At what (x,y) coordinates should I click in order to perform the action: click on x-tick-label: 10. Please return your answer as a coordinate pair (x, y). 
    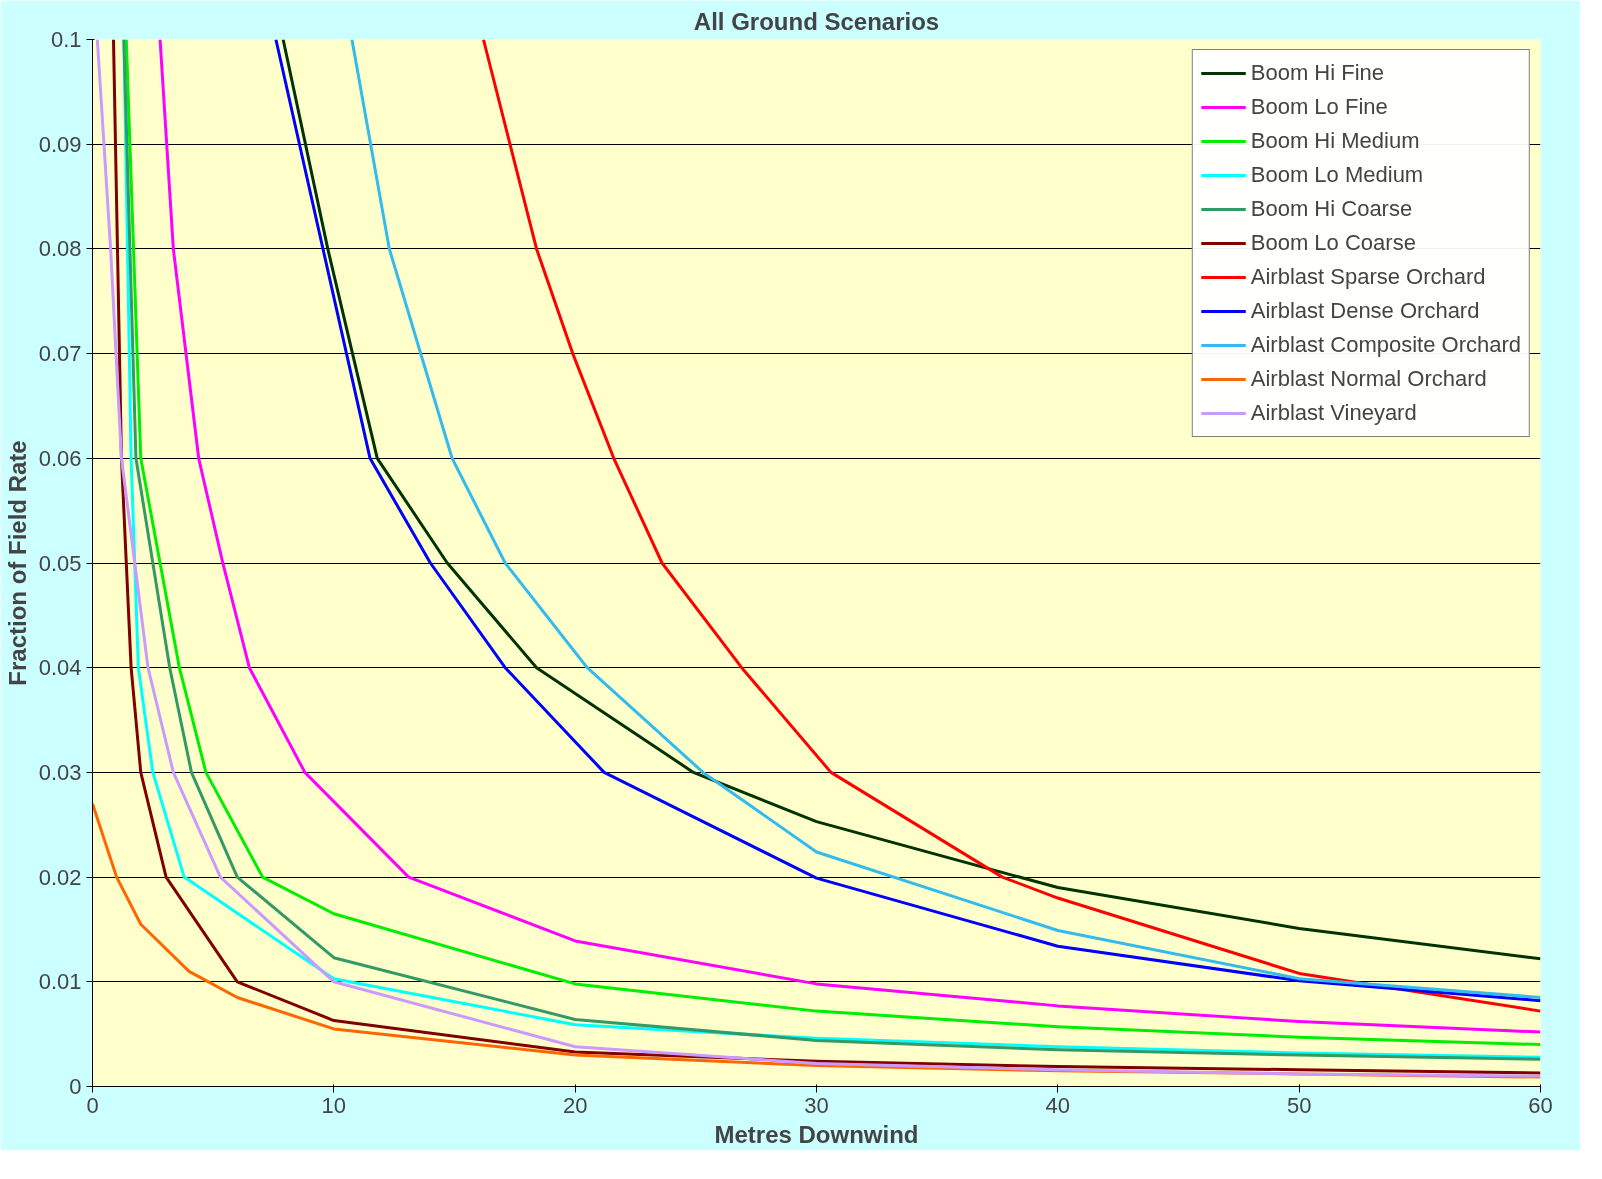
    Looking at the image, I should click on (334, 1105).